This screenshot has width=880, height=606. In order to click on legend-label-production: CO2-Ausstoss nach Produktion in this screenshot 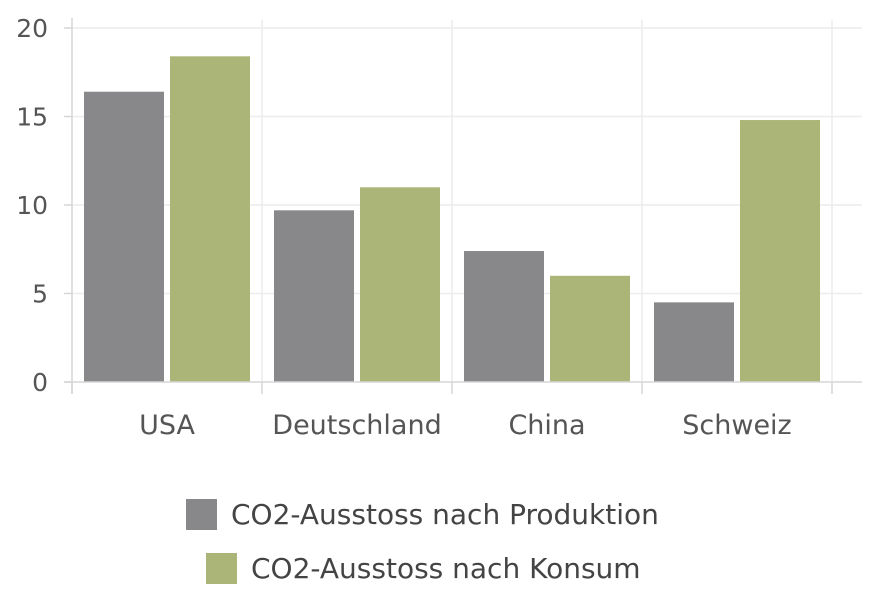, I will do `click(445, 514)`.